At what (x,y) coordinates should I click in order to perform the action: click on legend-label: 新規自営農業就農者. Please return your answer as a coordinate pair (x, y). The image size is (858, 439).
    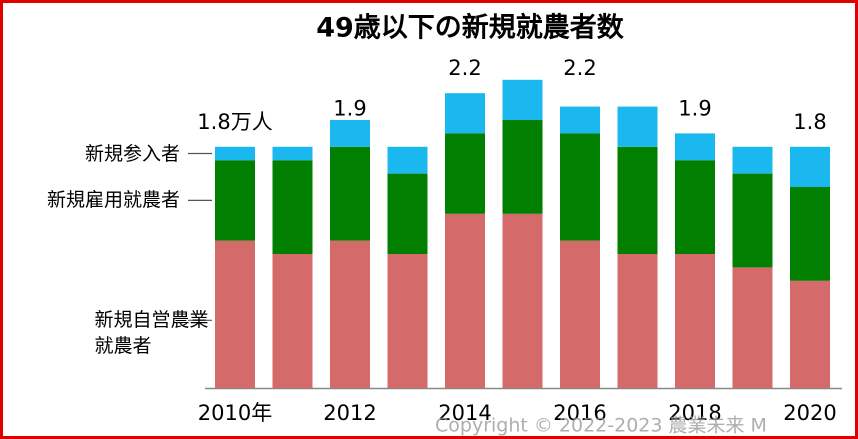
    Looking at the image, I should click on (151, 333).